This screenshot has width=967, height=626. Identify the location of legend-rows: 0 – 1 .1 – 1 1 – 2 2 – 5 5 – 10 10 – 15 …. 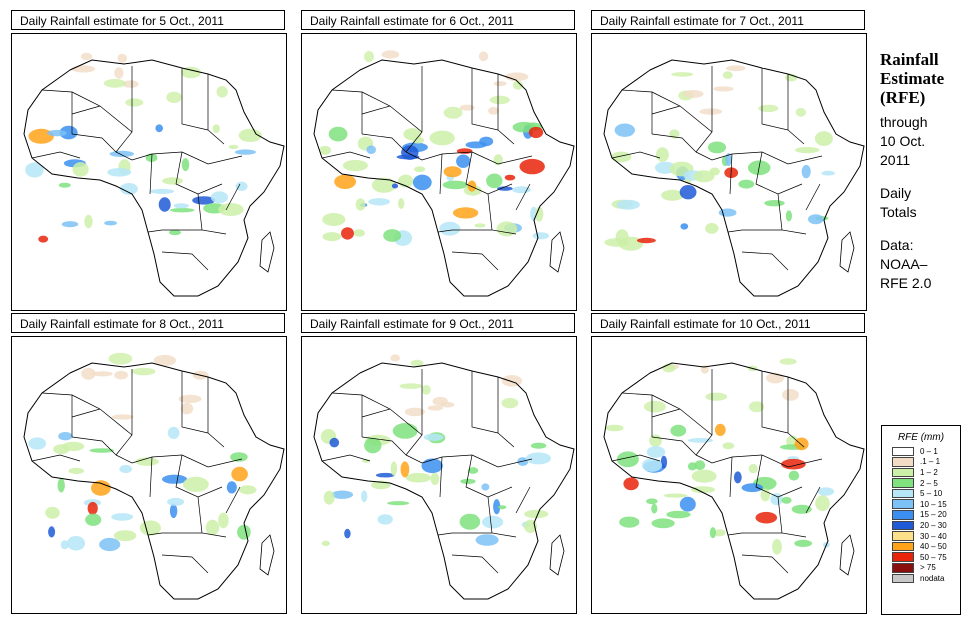
(921, 515).